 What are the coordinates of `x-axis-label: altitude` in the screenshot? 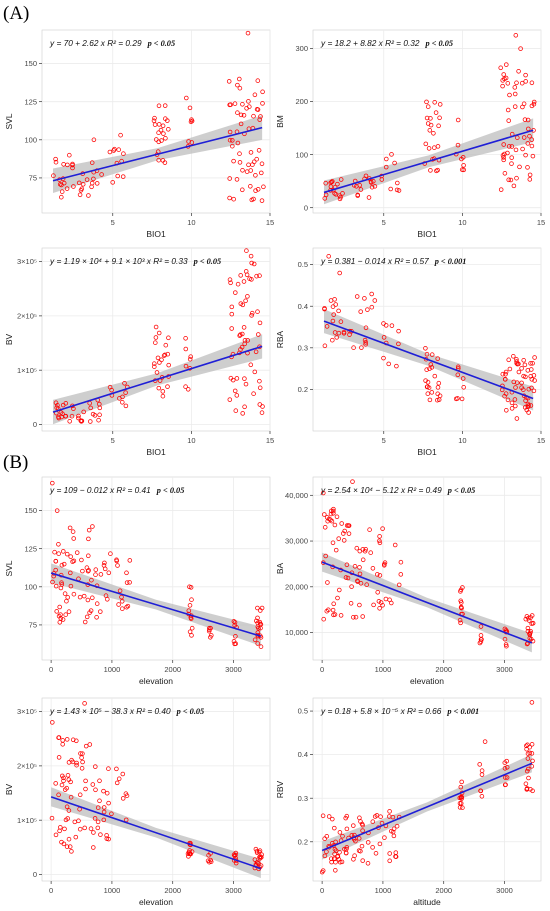 It's located at (427, 902).